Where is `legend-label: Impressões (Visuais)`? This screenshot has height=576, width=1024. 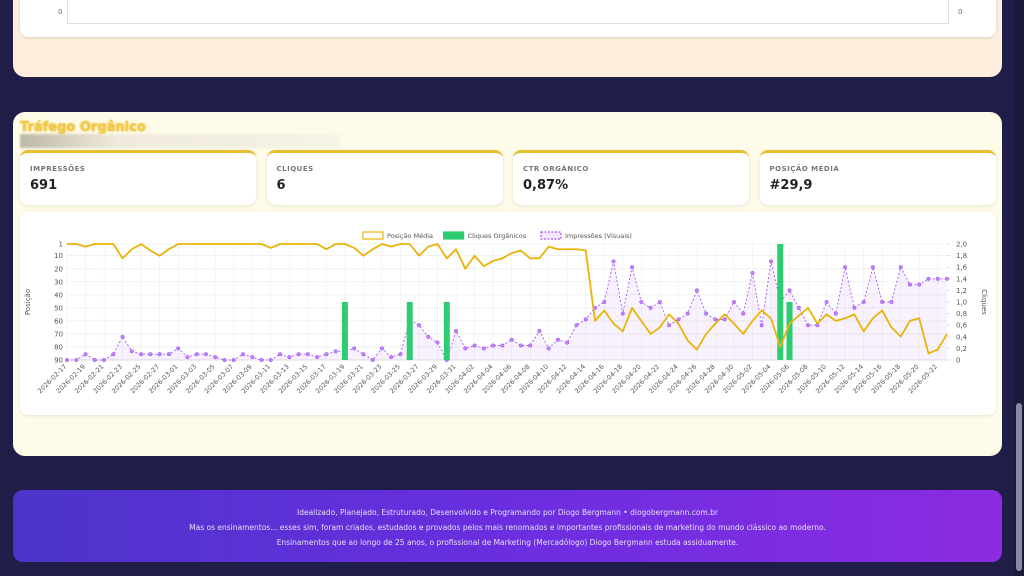
legend-label: Impressões (Visuais) is located at coordinates (598, 236).